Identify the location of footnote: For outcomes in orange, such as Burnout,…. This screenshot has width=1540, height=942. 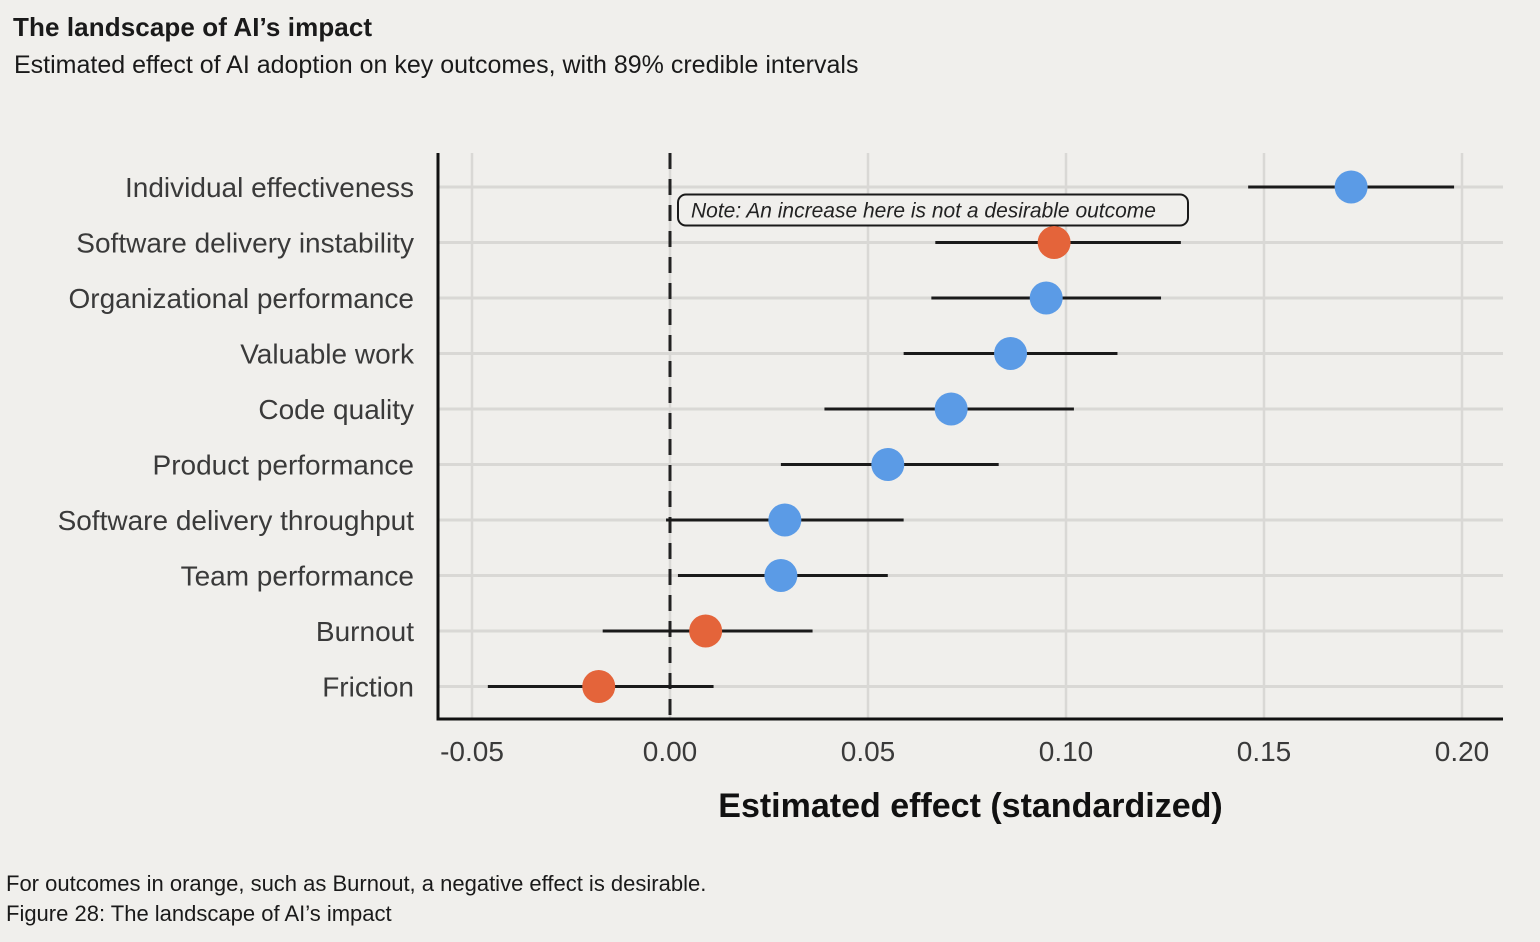
(356, 883).